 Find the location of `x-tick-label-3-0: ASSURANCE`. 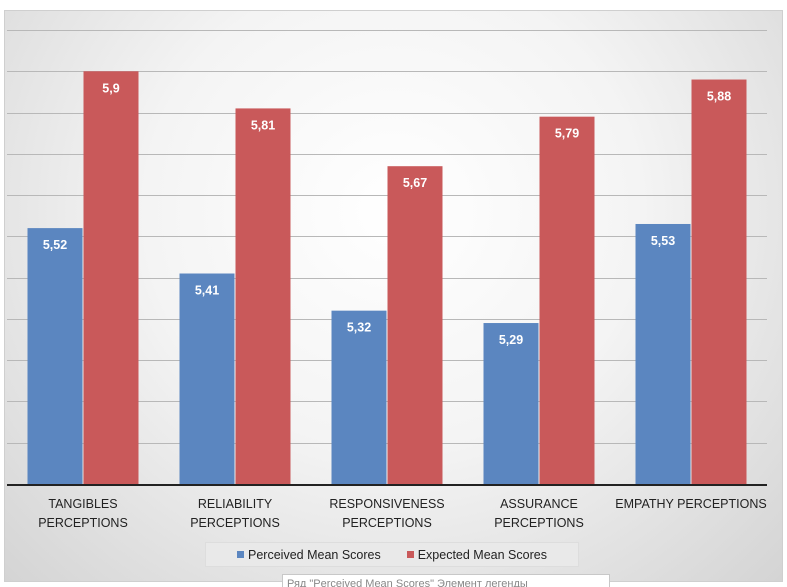

x-tick-label-3-0: ASSURANCE is located at coordinates (539, 504).